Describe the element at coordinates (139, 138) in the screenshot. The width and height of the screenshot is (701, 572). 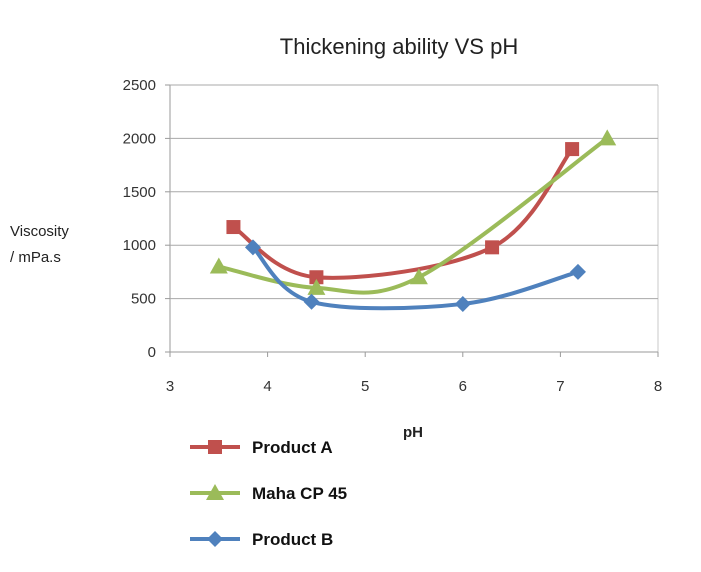
I see `y-tick-label: 2000` at that location.